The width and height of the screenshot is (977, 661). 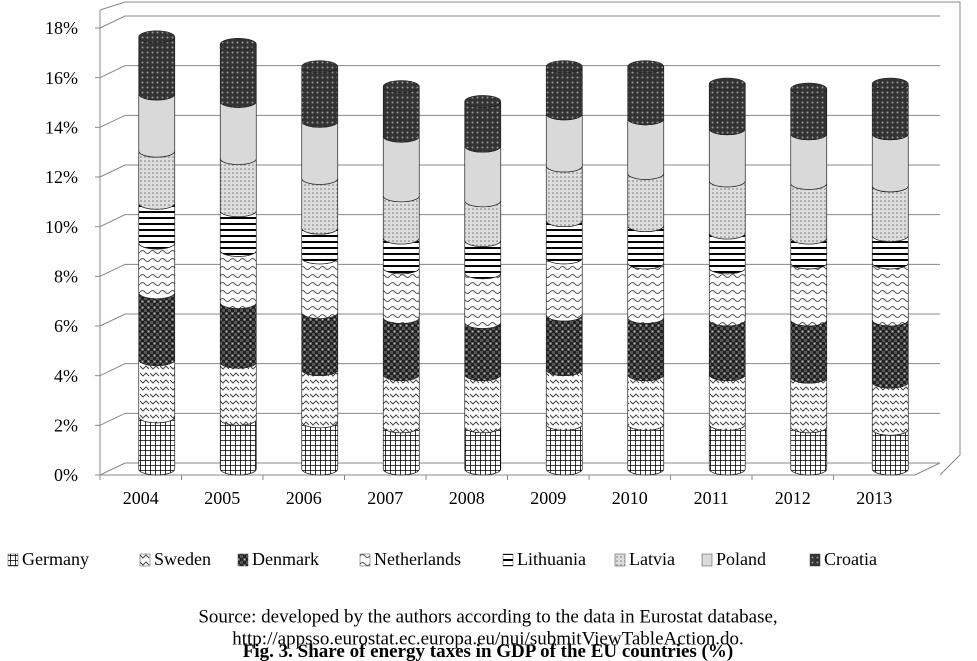 What do you see at coordinates (61, 127) in the screenshot?
I see `y-tick-label: 14%` at bounding box center [61, 127].